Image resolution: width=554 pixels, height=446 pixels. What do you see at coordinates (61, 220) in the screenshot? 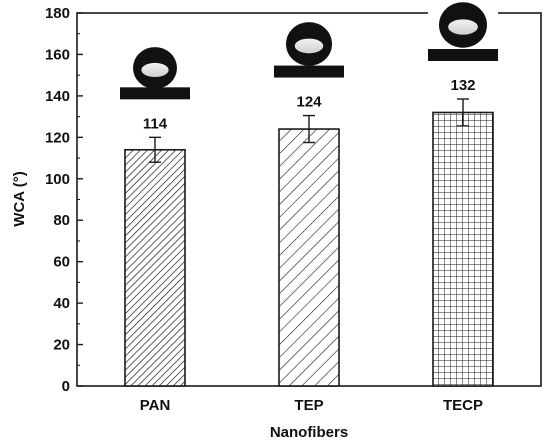
I see `y-tick-label: 80` at bounding box center [61, 220].